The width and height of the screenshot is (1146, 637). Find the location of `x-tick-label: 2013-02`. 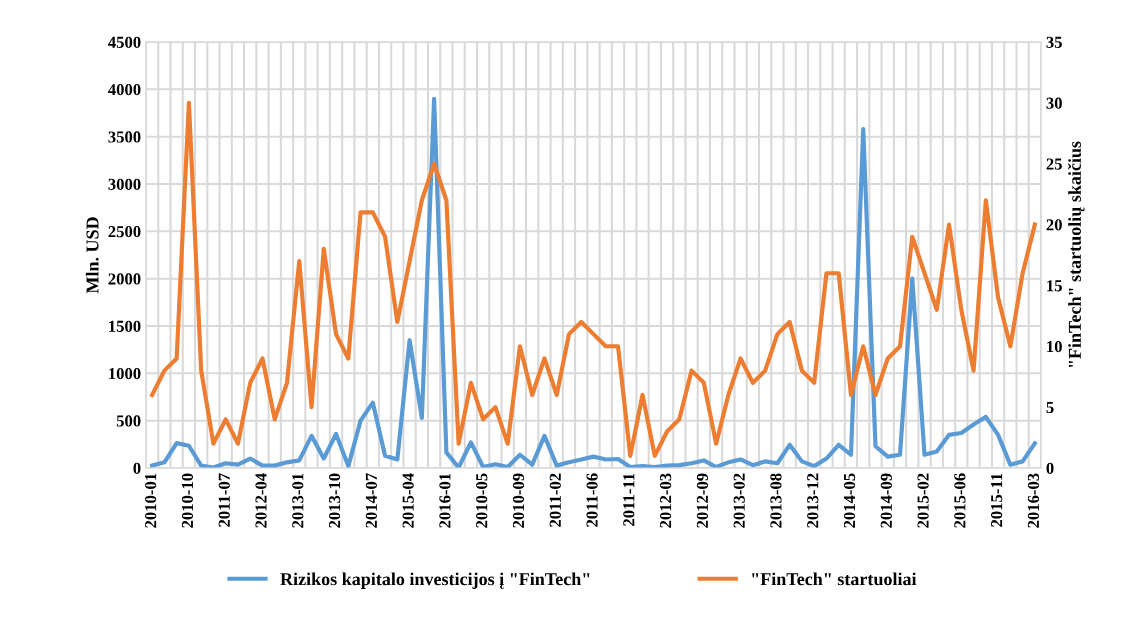

x-tick-label: 2013-02 is located at coordinates (739, 500).